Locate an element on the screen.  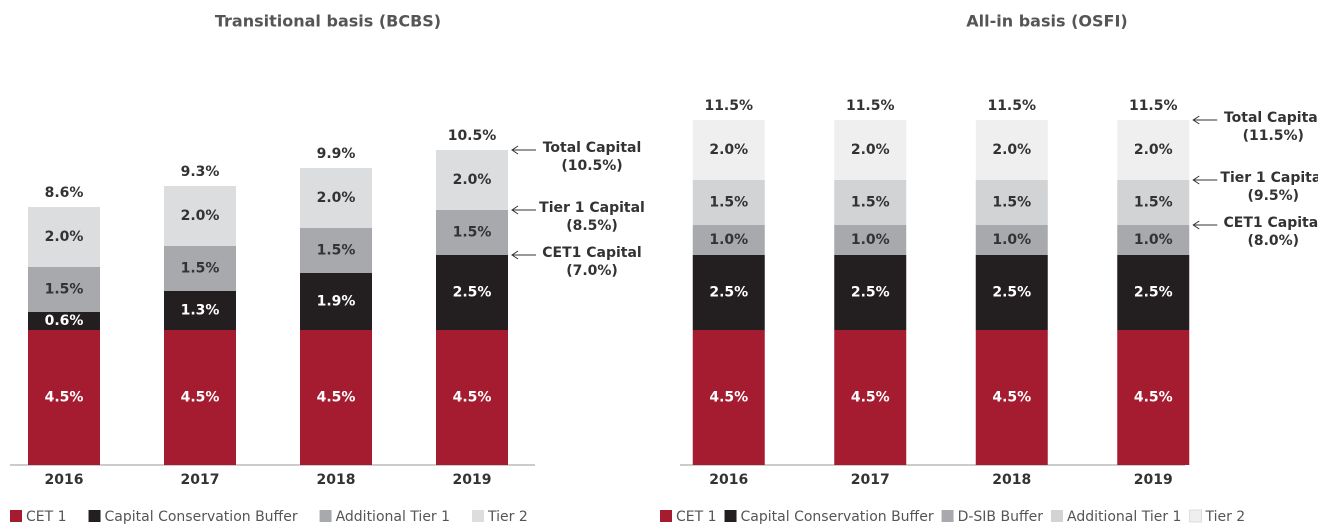
annotation-value: (11.5%) is located at coordinates (1273, 136).